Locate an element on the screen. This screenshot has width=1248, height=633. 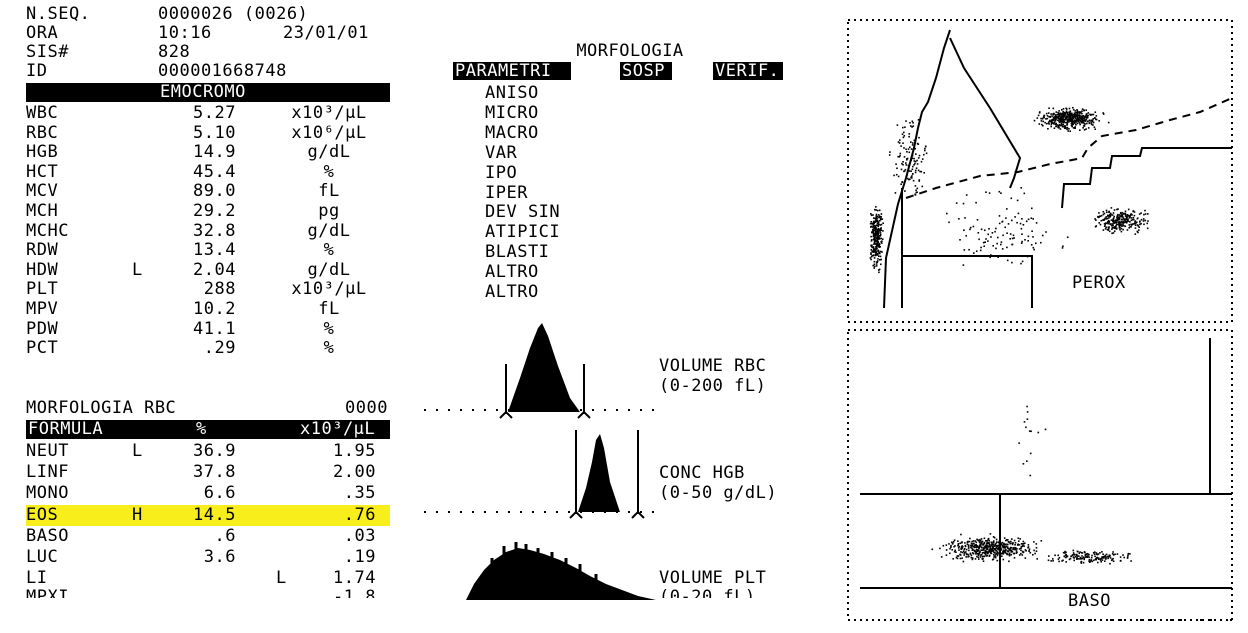
formula-cell-abs: 2.00 is located at coordinates (354, 472).